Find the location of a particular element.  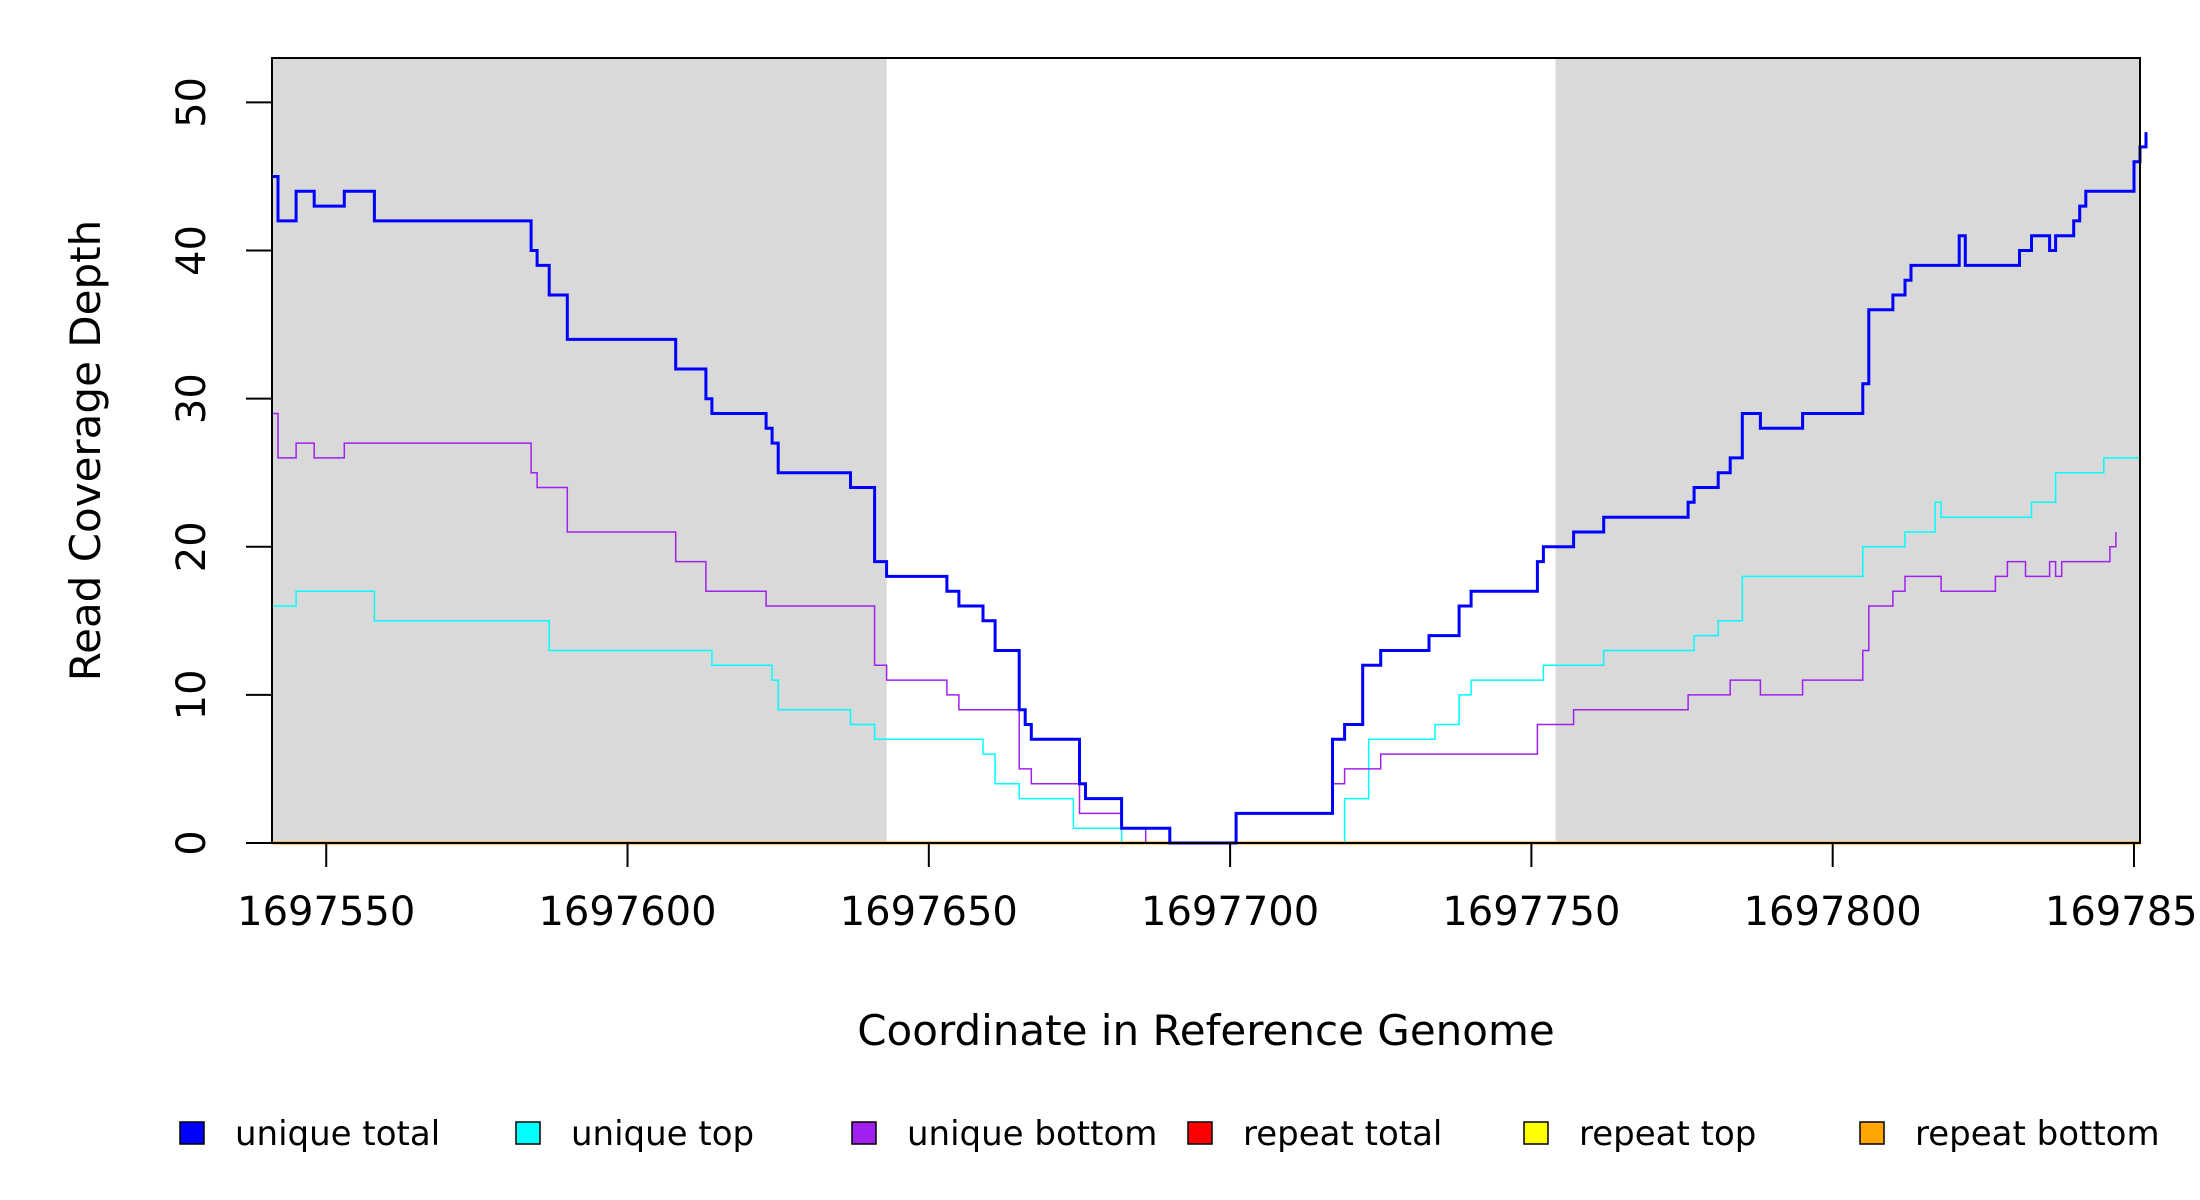

y-tick-label: 50 is located at coordinates (192, 102).